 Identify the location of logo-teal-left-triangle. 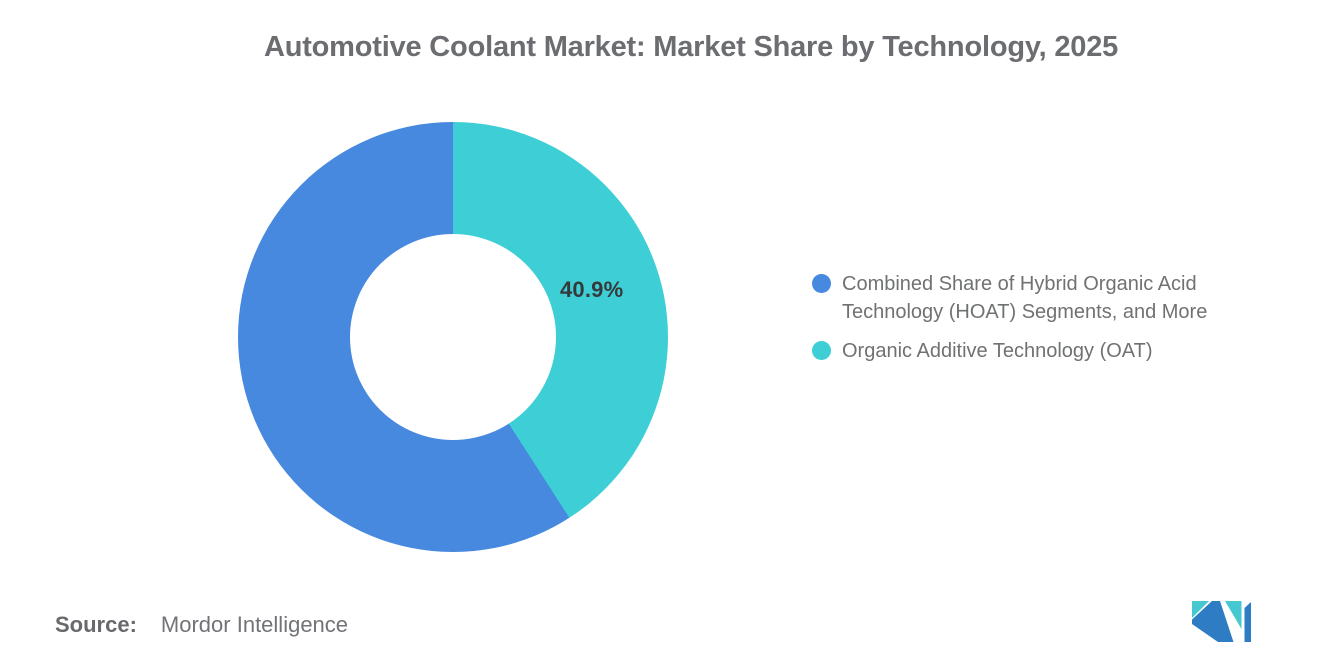
(1200, 609).